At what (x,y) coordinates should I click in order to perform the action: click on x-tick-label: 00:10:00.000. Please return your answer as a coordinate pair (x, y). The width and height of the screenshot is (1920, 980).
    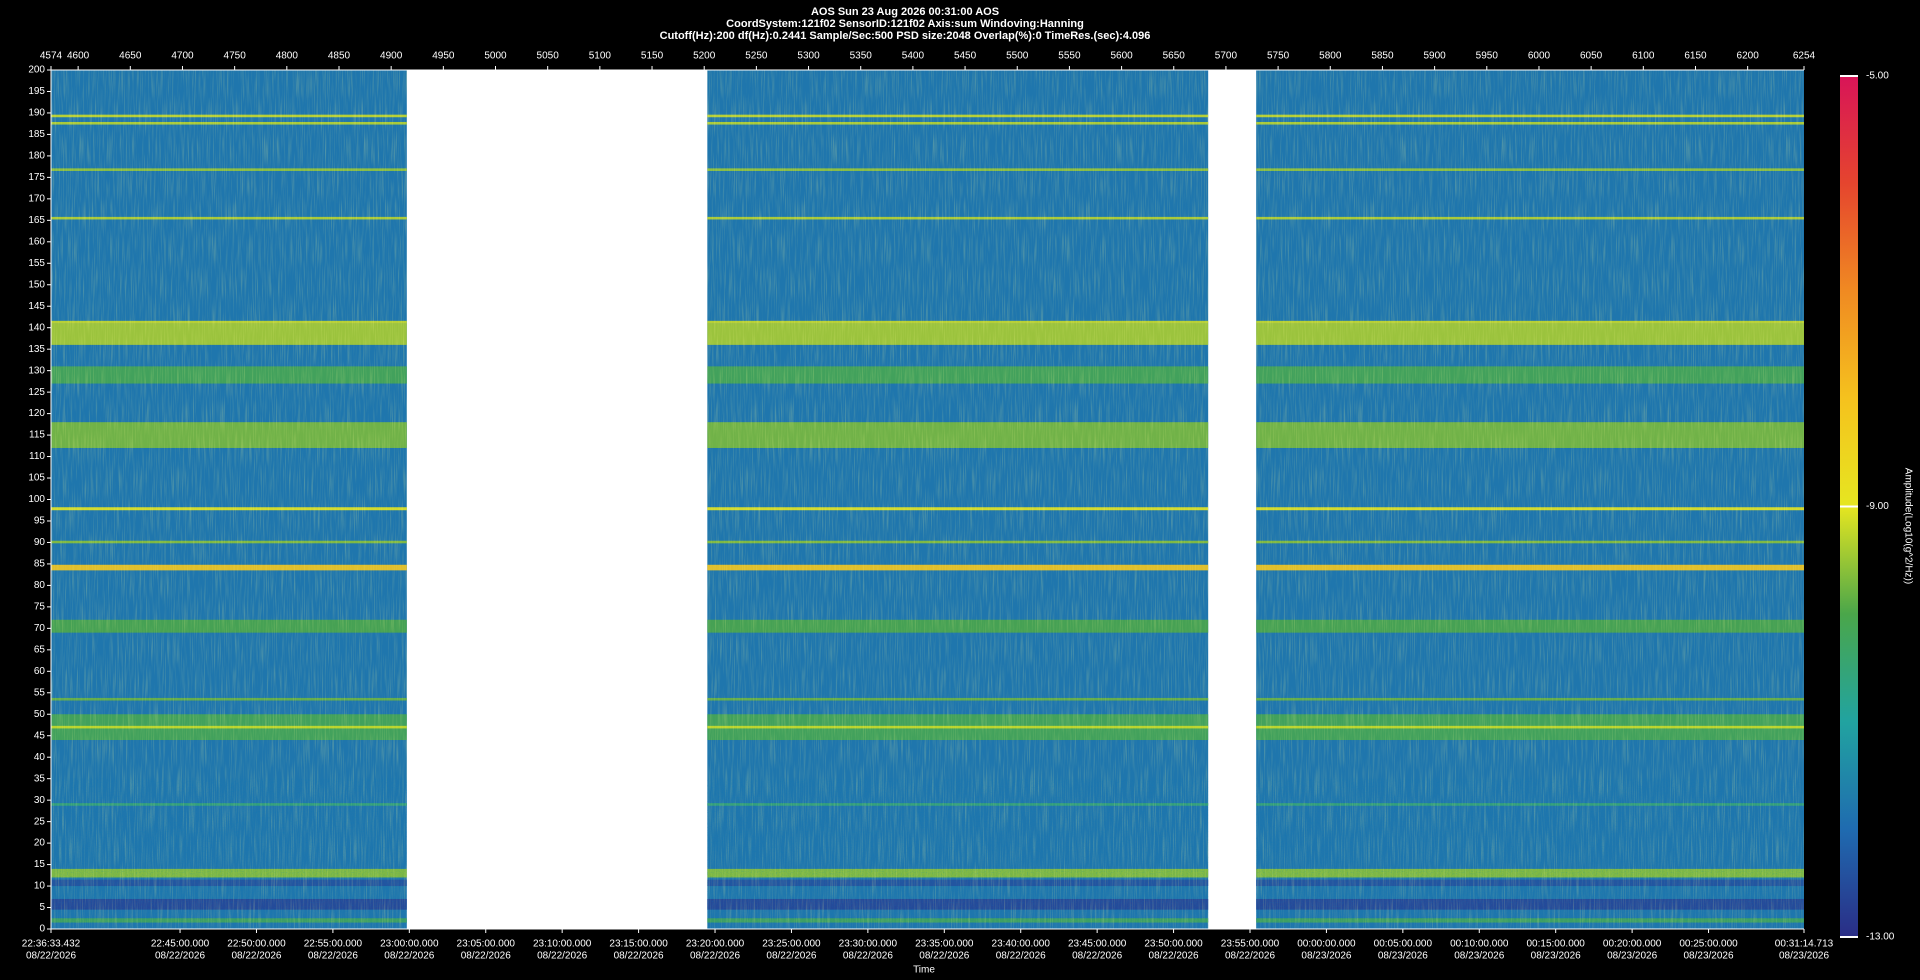
    Looking at the image, I should click on (1479, 944).